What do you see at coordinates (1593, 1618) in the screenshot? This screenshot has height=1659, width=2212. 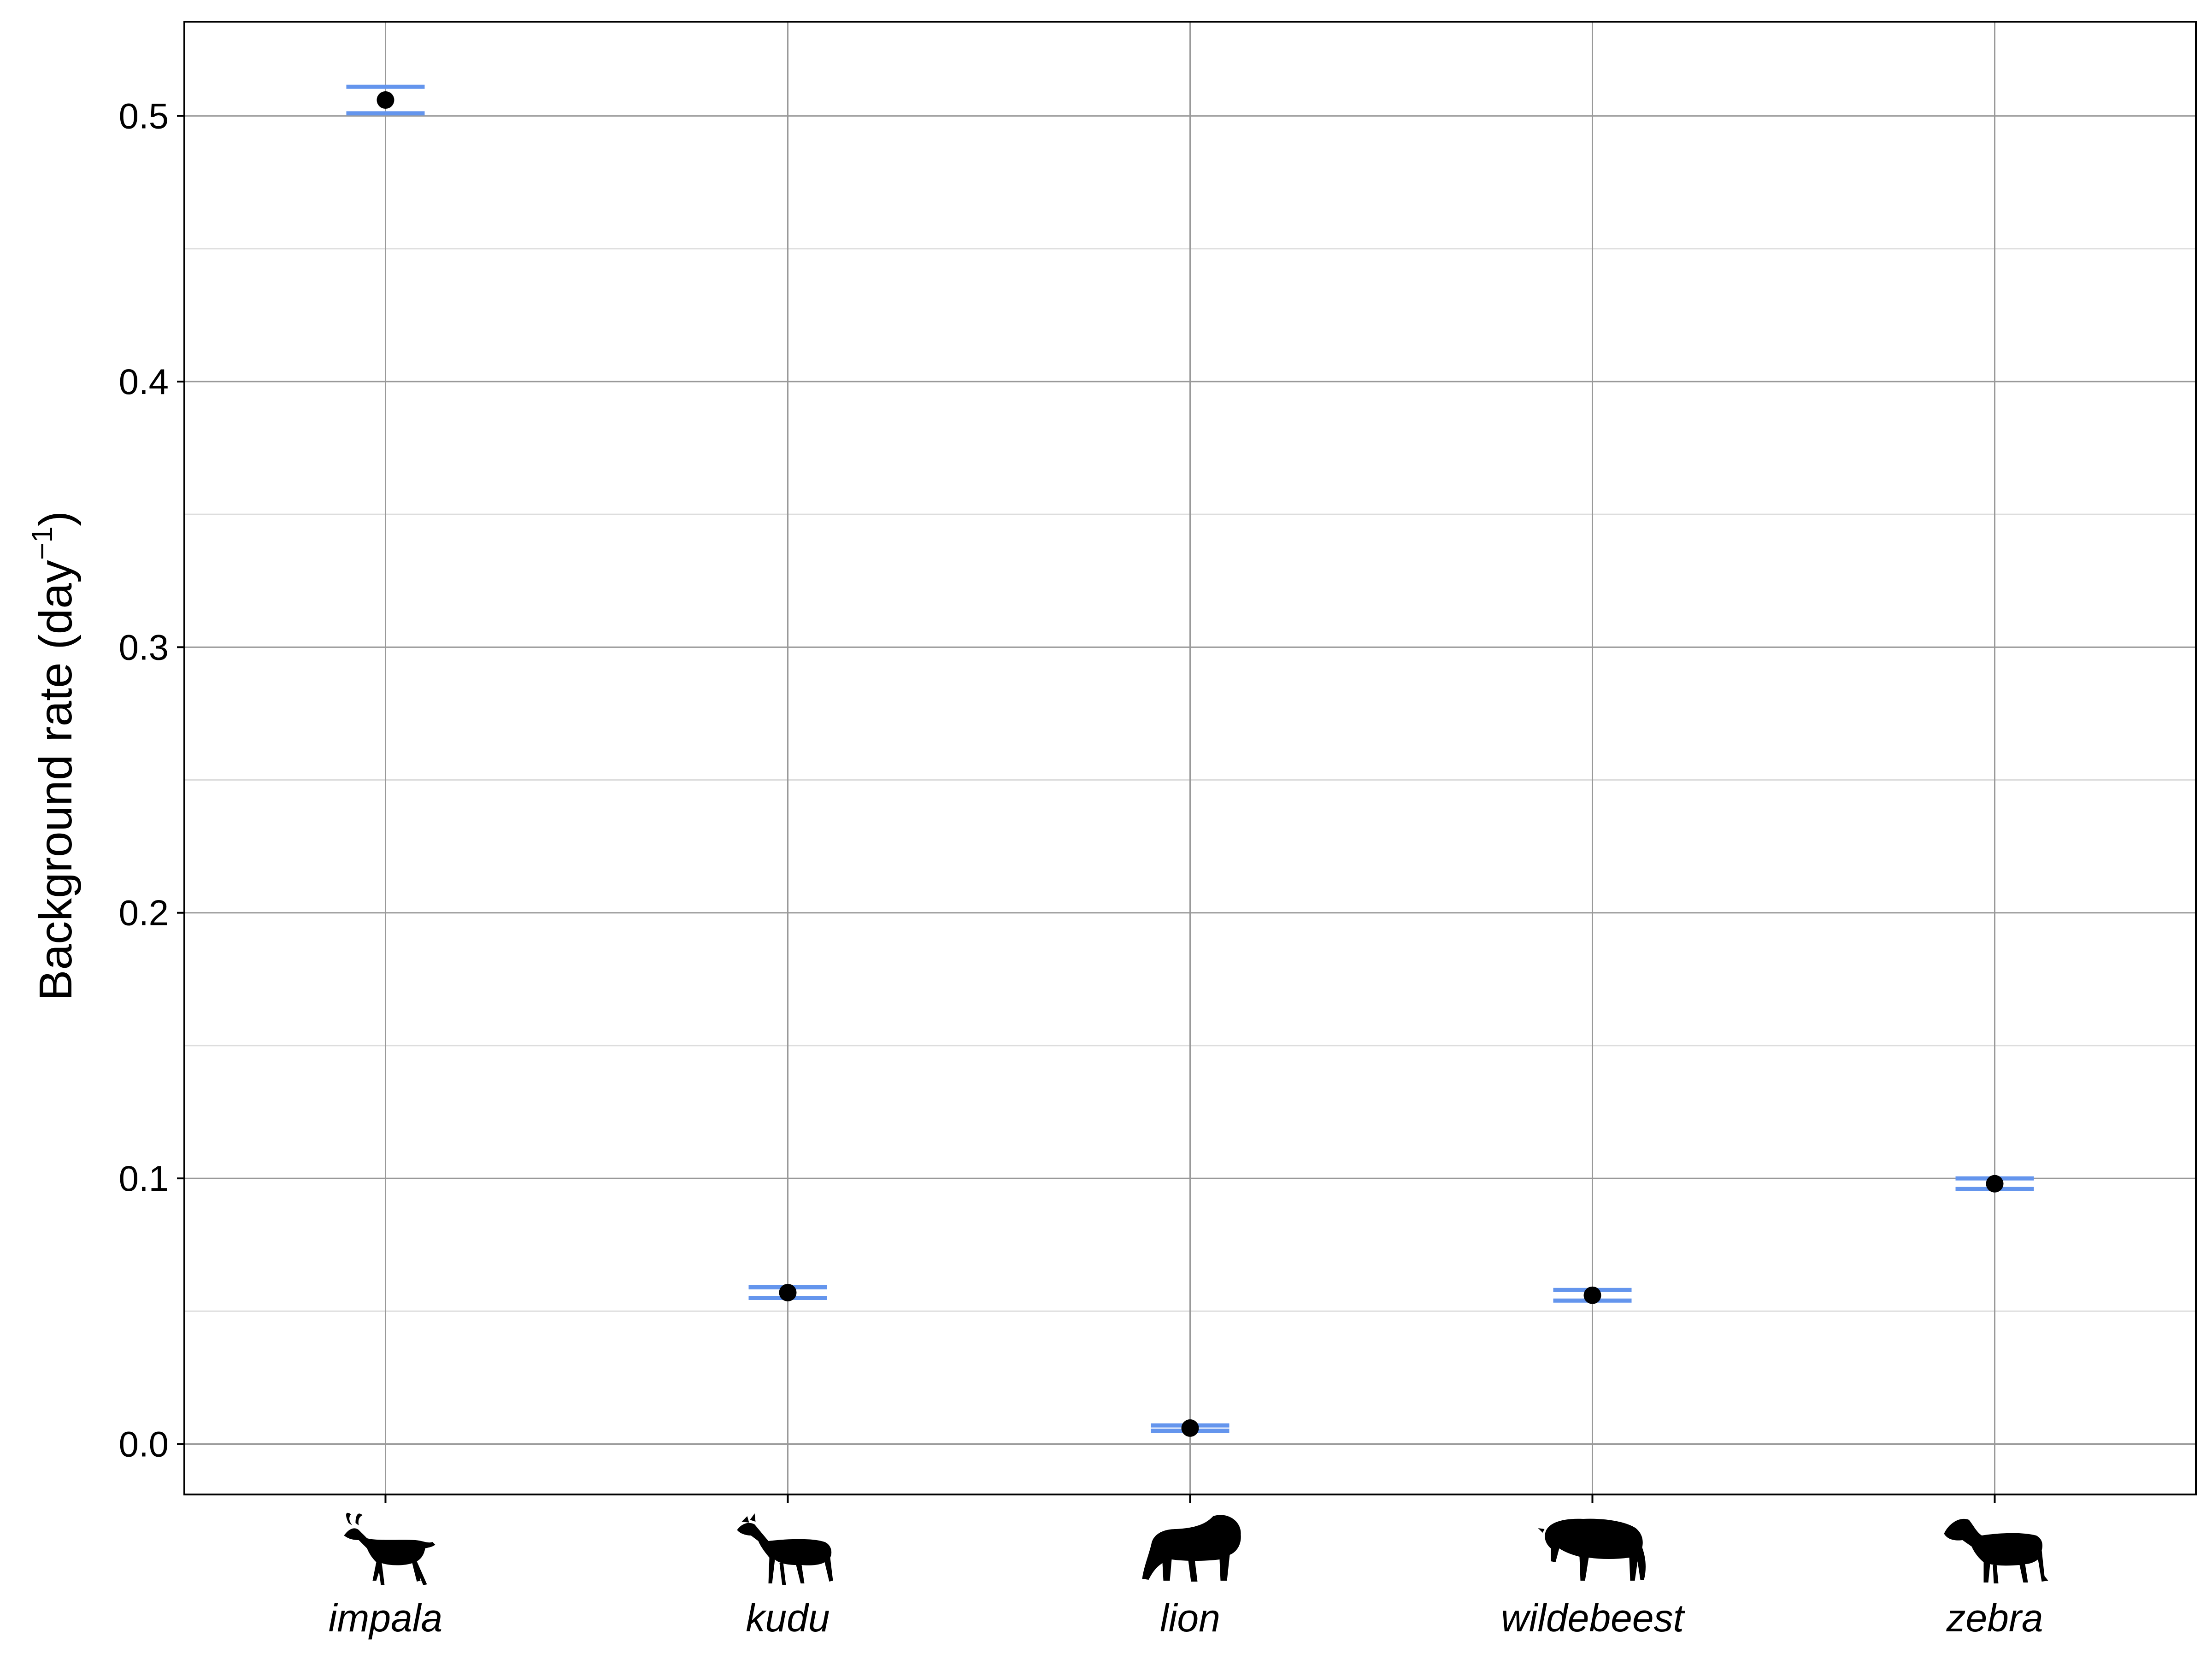 I see `category-label: wildebeest` at bounding box center [1593, 1618].